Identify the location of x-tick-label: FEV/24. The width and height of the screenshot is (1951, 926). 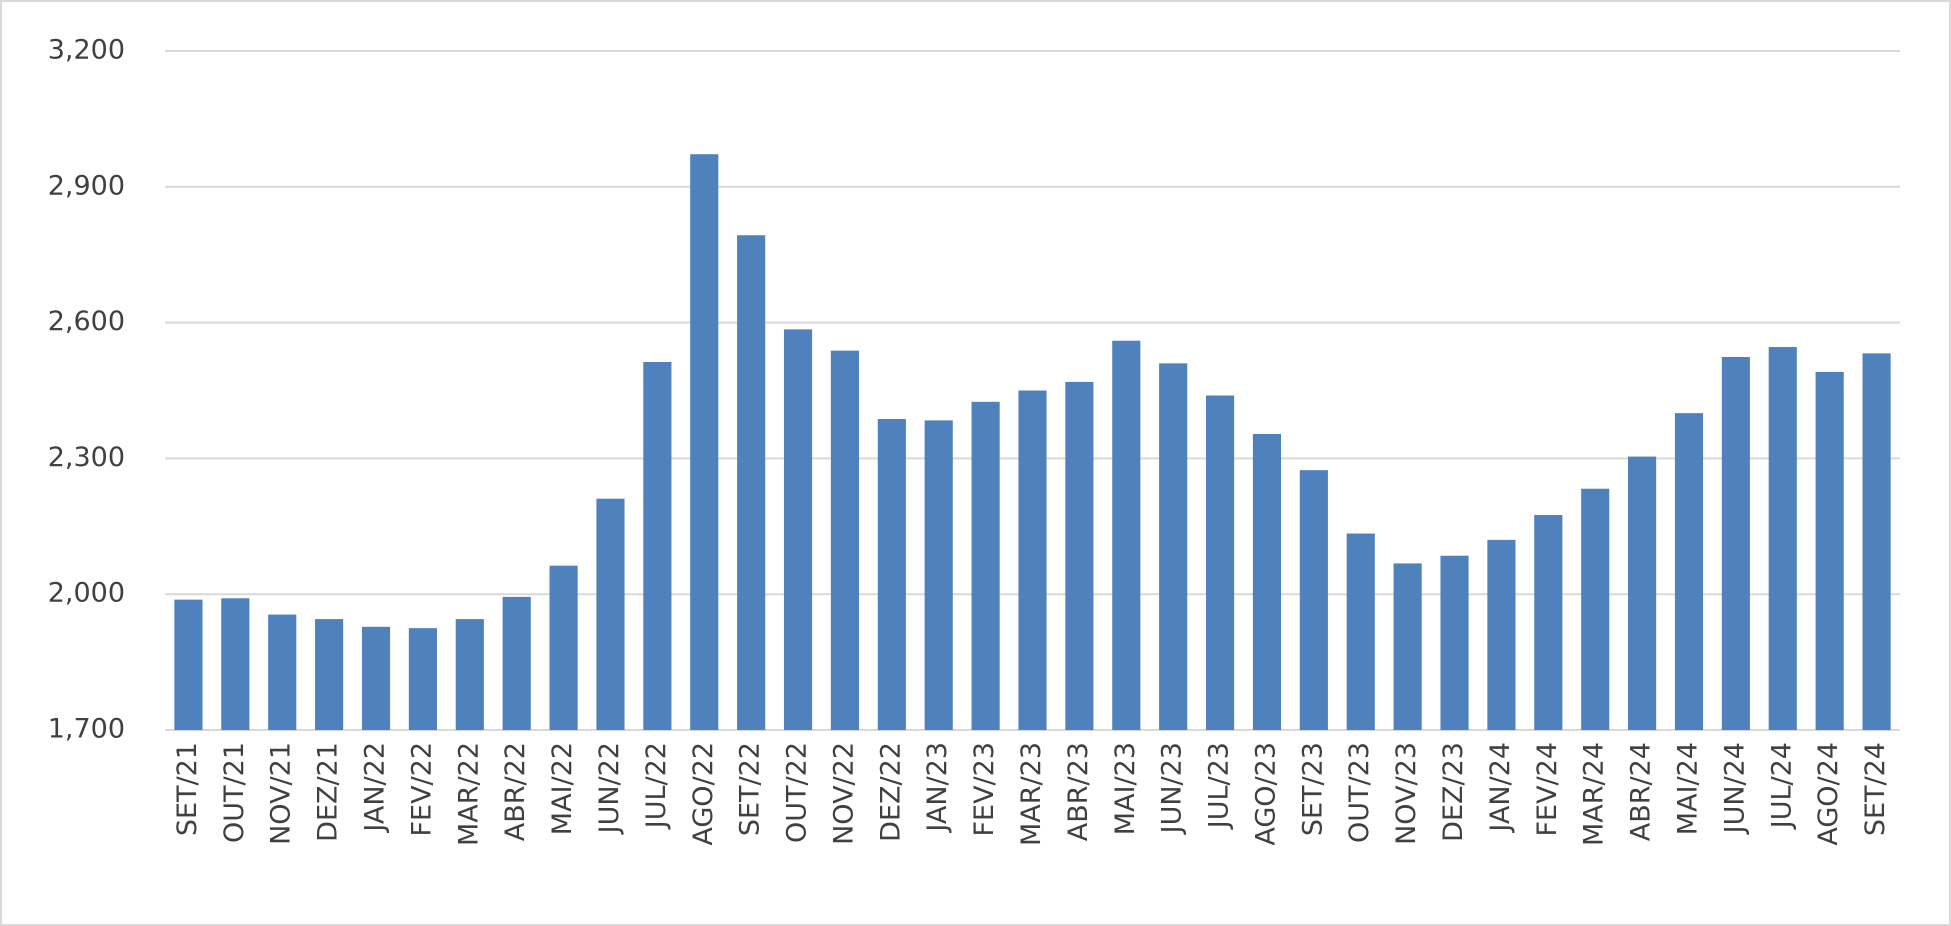
(1547, 789).